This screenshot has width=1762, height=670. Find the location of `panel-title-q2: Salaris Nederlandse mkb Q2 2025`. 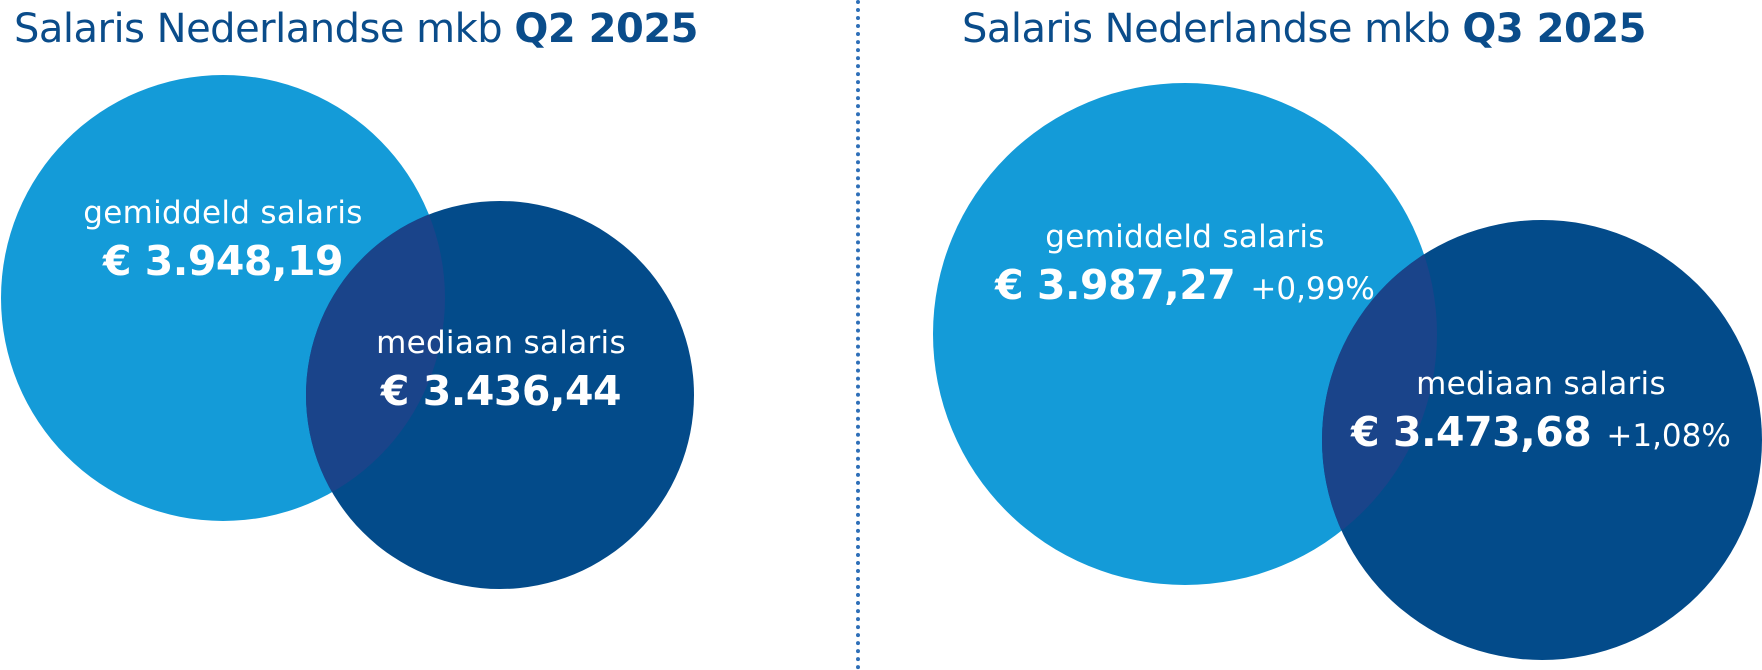

panel-title-q2: Salaris Nederlandse mkb Q2 2025 is located at coordinates (356, 29).